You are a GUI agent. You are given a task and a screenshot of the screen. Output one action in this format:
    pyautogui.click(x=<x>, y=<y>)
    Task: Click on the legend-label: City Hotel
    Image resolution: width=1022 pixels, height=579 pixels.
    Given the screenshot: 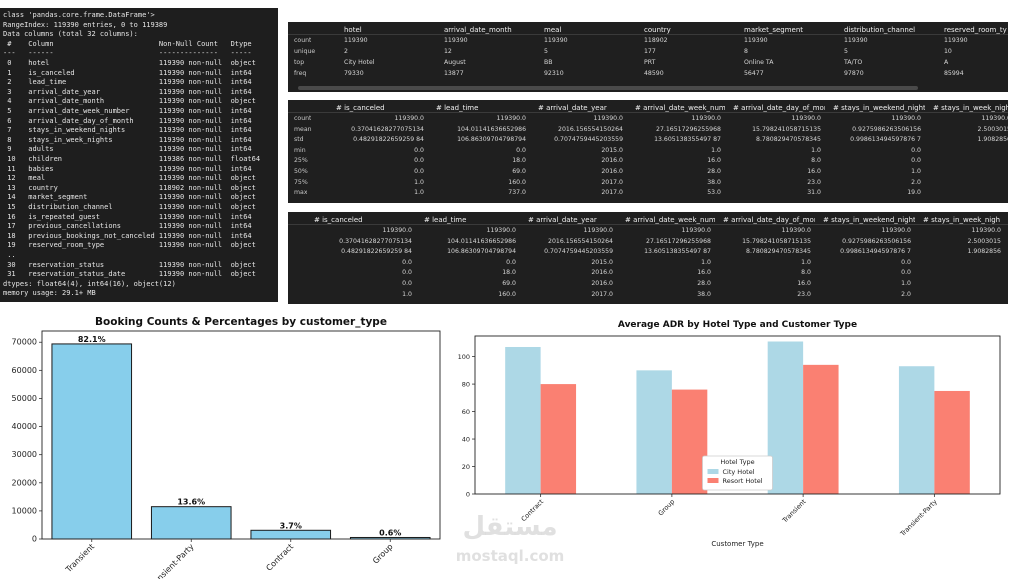 What is the action you would take?
    pyautogui.click(x=739, y=472)
    